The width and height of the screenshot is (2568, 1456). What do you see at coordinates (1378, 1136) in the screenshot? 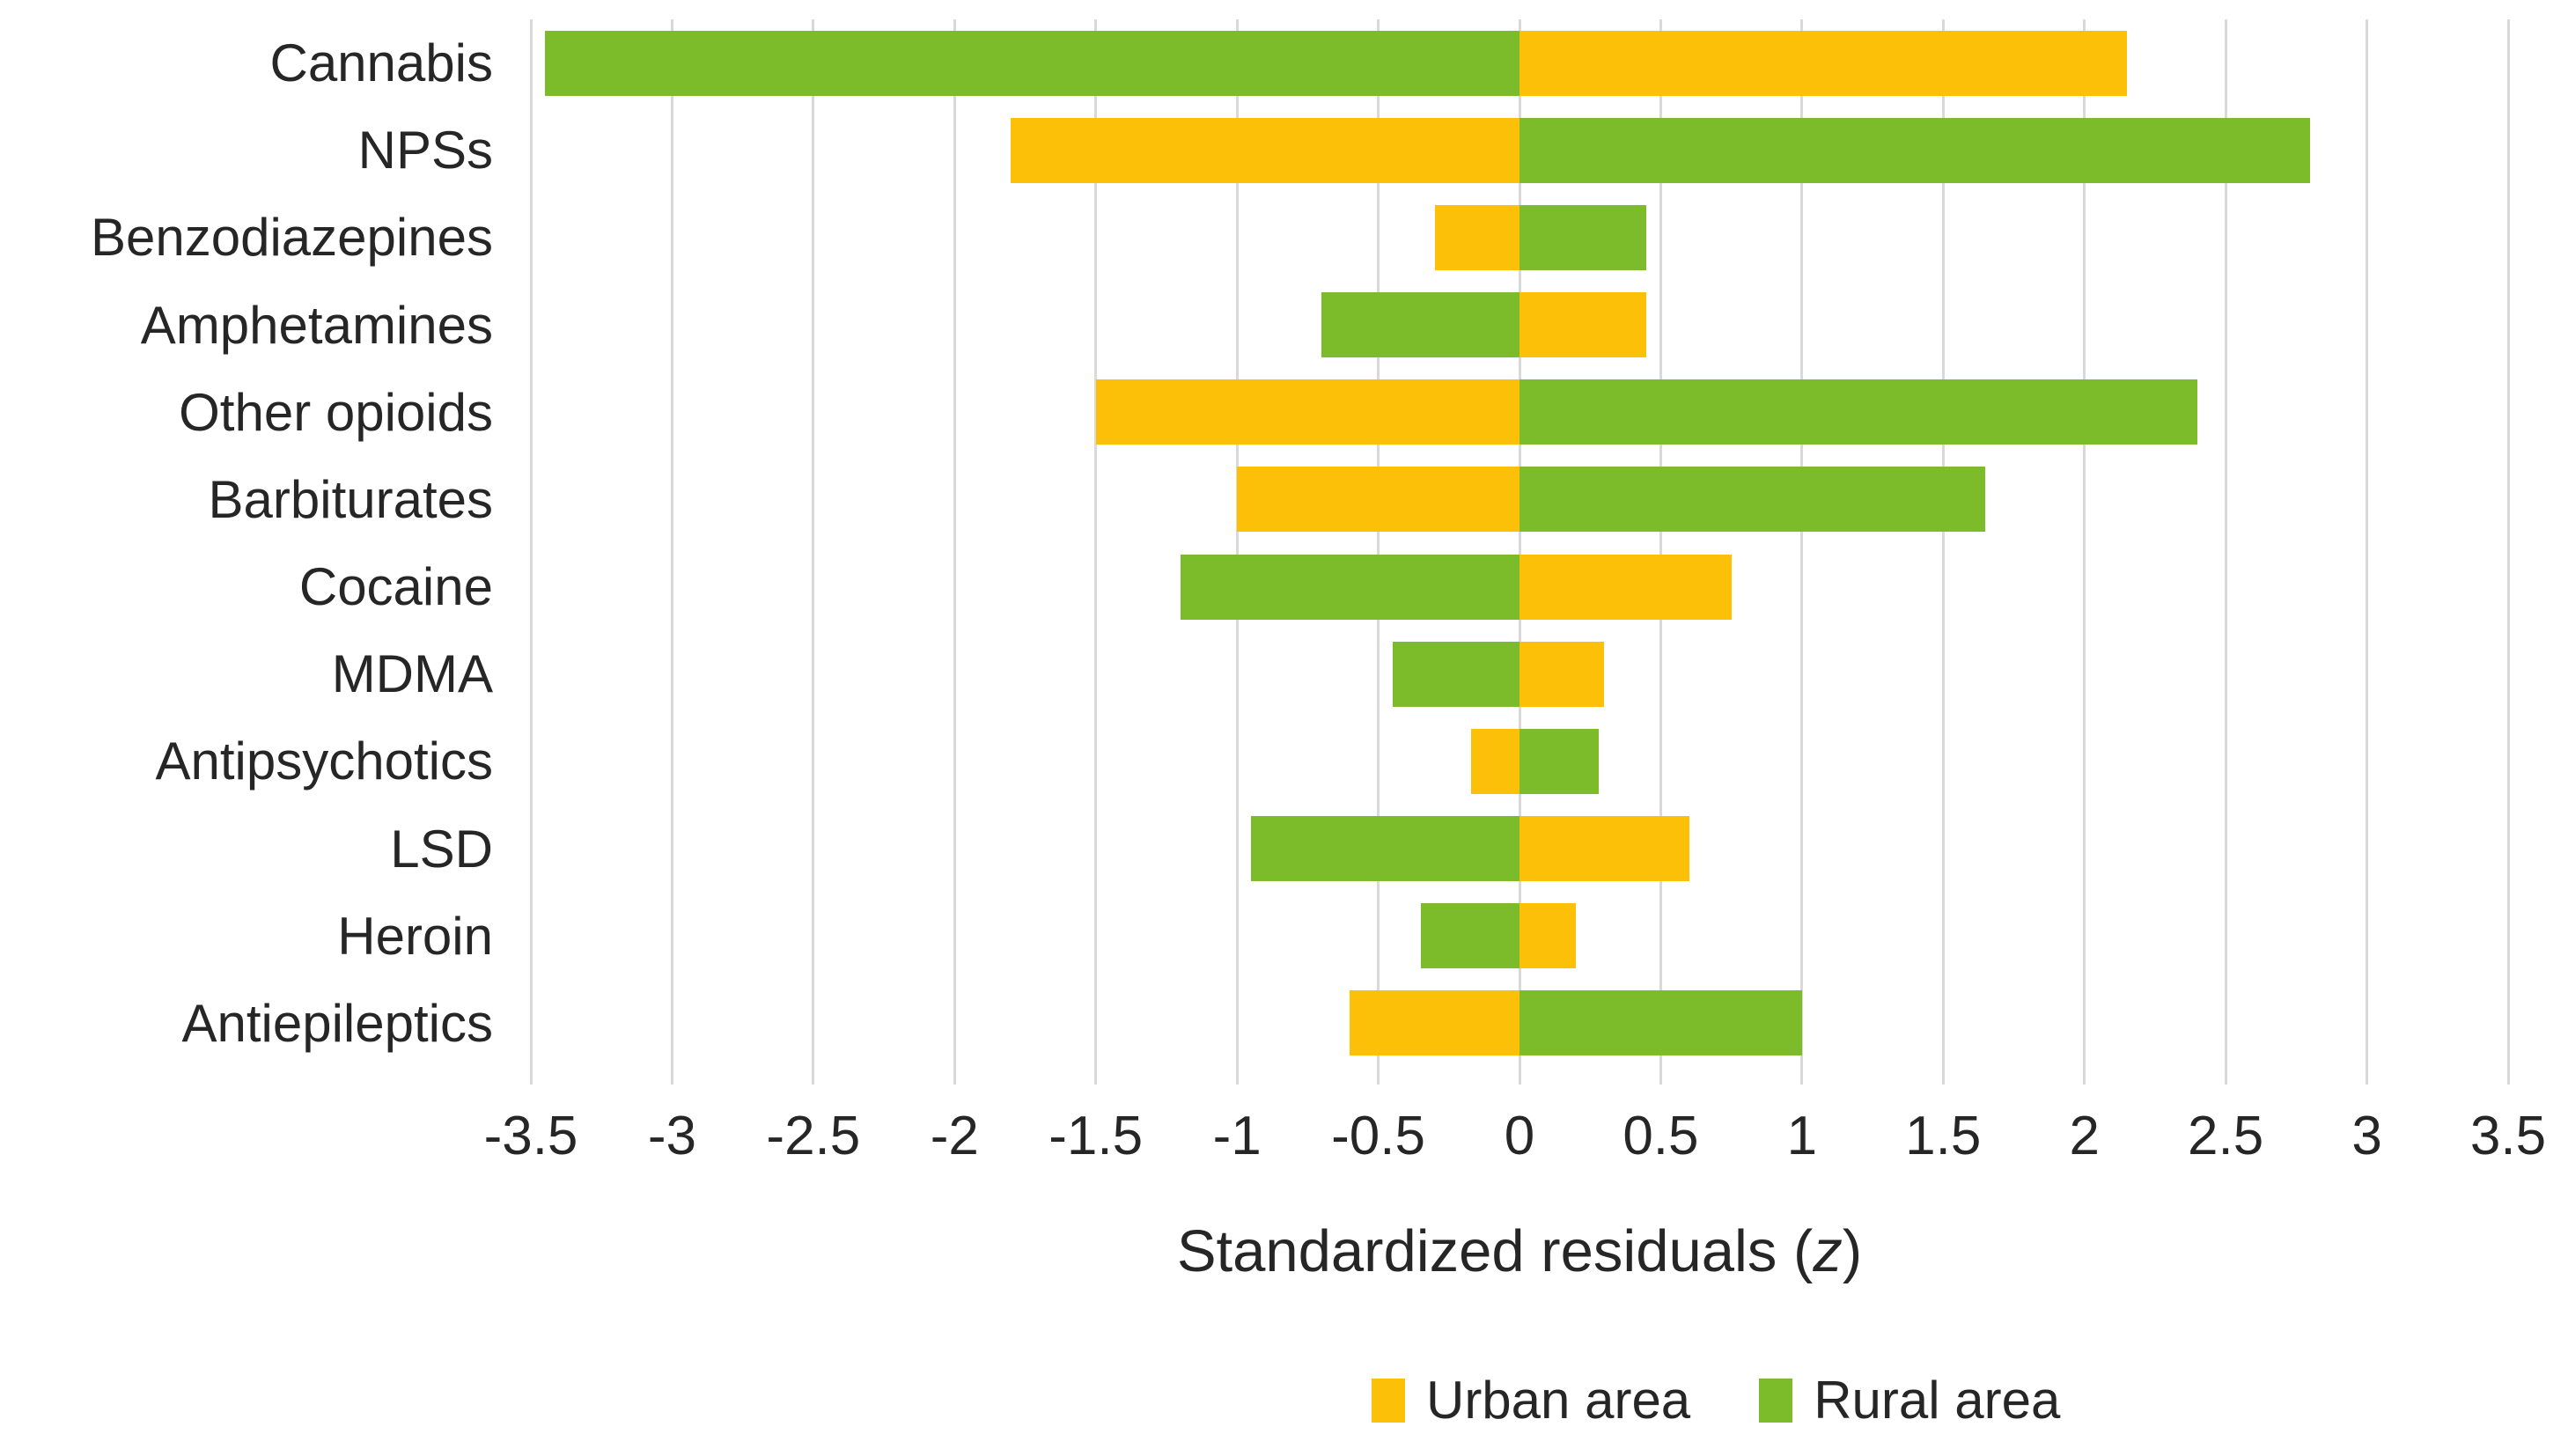
I see `x-tick-label: -0.5` at bounding box center [1378, 1136].